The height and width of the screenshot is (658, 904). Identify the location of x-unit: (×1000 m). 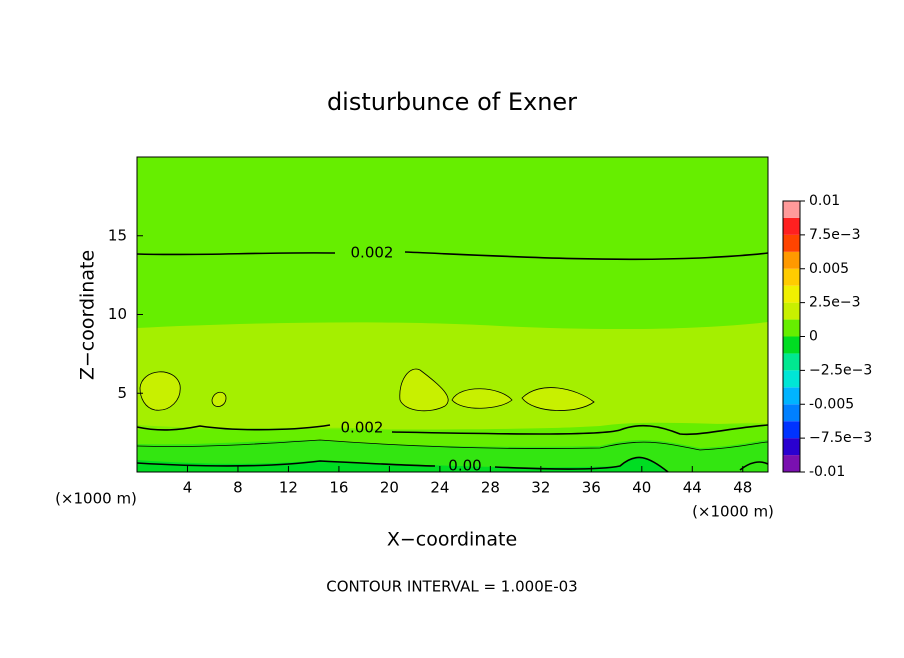
(733, 512).